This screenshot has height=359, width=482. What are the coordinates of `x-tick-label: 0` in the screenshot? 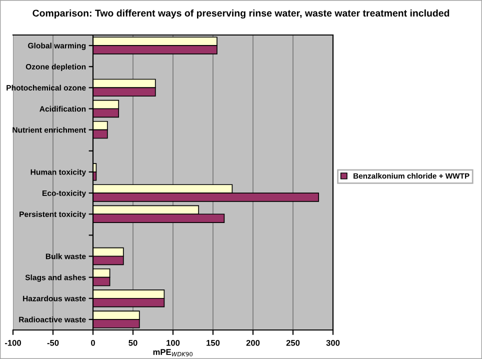 It's located at (93, 343).